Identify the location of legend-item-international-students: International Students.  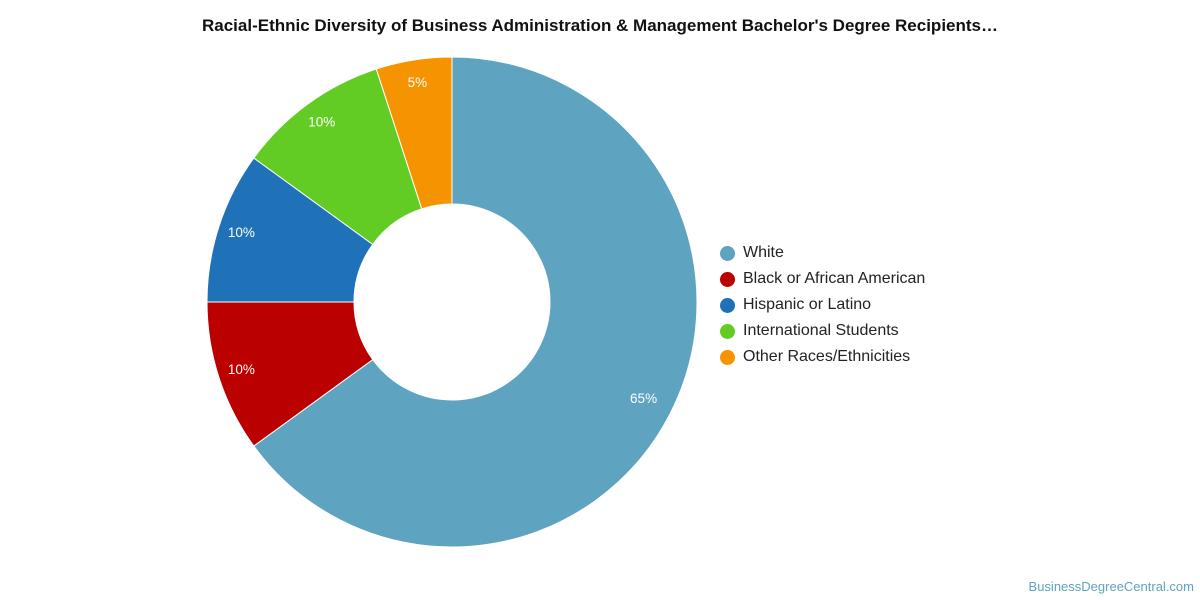
(822, 331).